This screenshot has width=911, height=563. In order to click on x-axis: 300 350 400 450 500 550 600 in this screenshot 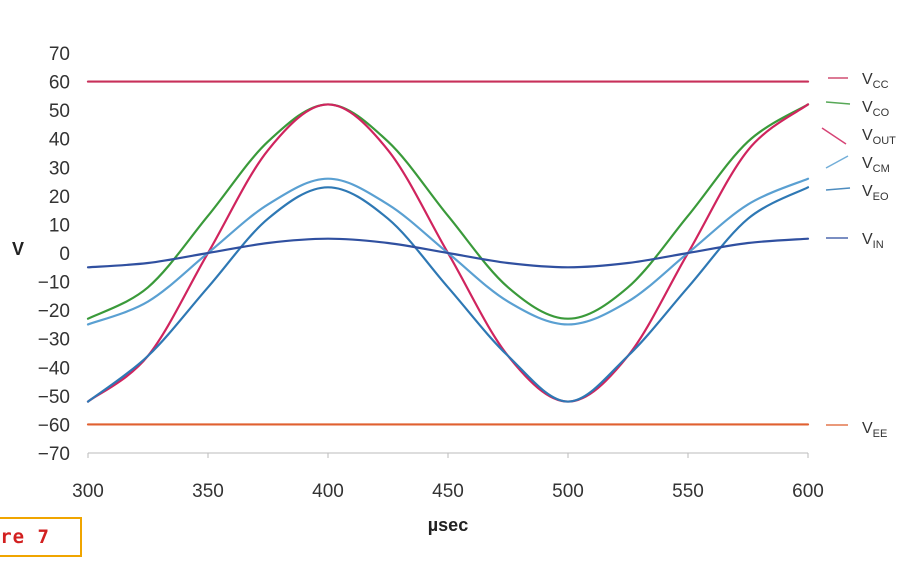, I will do `click(448, 477)`.